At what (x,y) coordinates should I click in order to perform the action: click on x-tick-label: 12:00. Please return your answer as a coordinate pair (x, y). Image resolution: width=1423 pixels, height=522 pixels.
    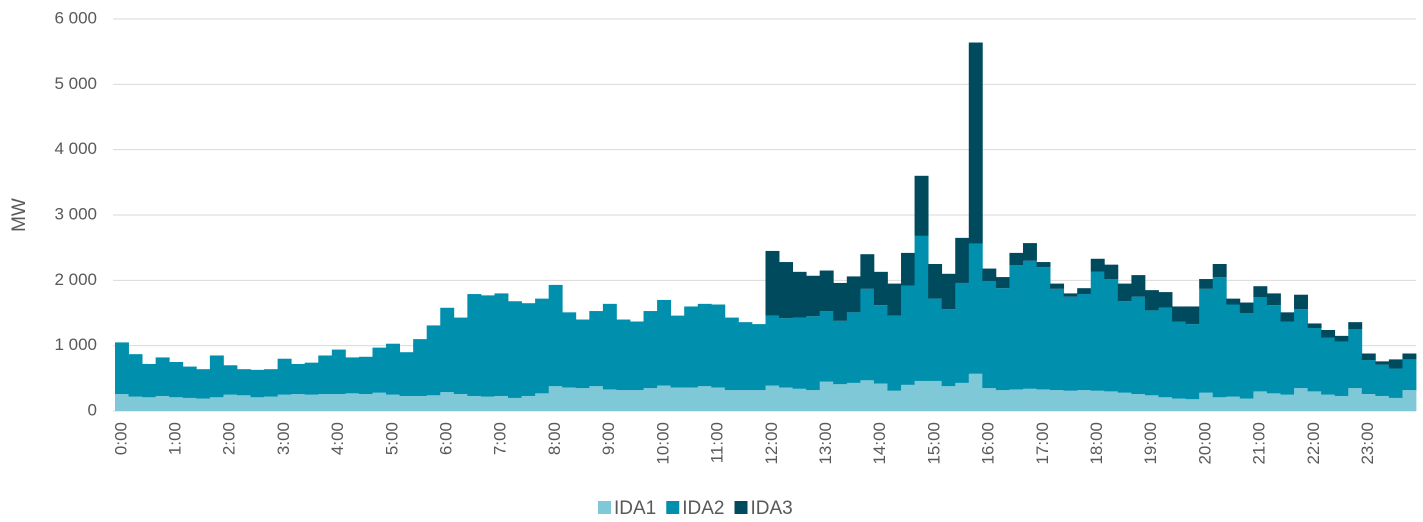
    Looking at the image, I should click on (771, 443).